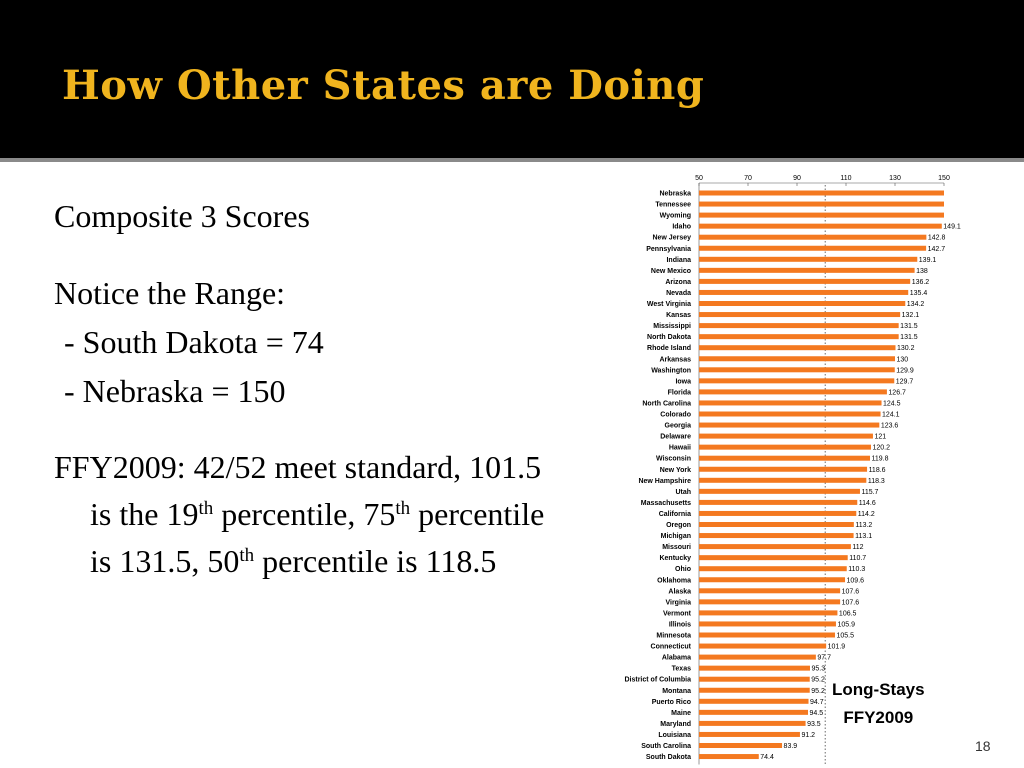 The image size is (1024, 768). Describe the element at coordinates (675, 470) in the screenshot. I see `category-label: New York` at that location.